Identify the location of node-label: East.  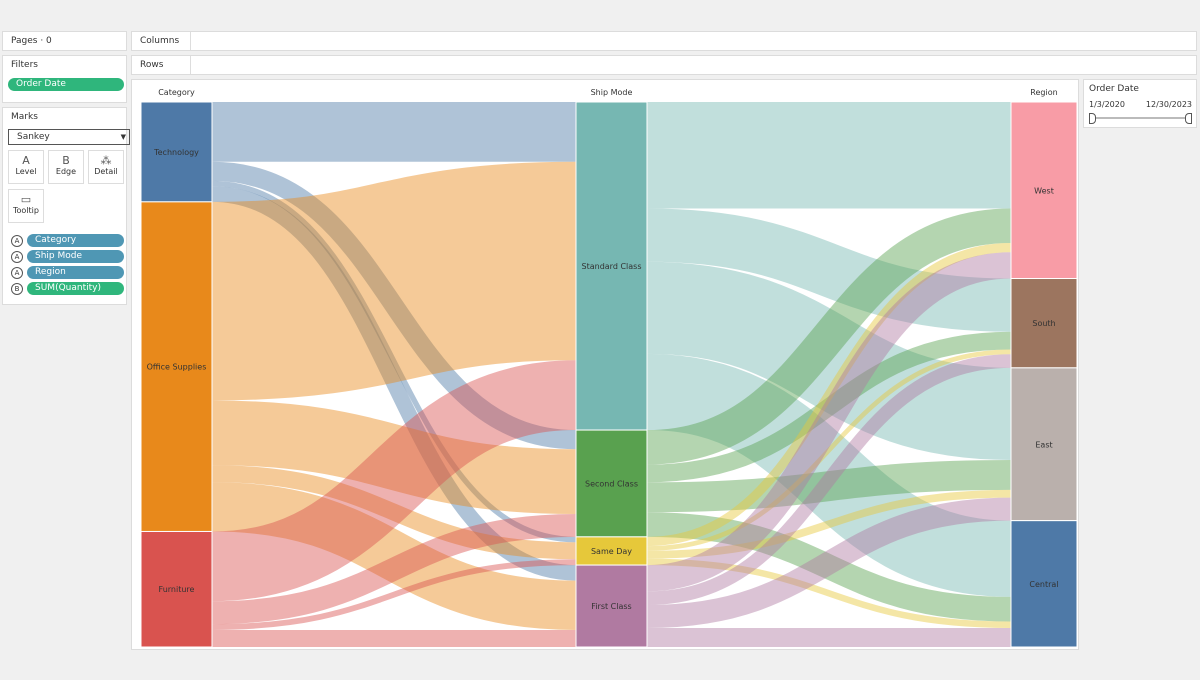
(1043, 444).